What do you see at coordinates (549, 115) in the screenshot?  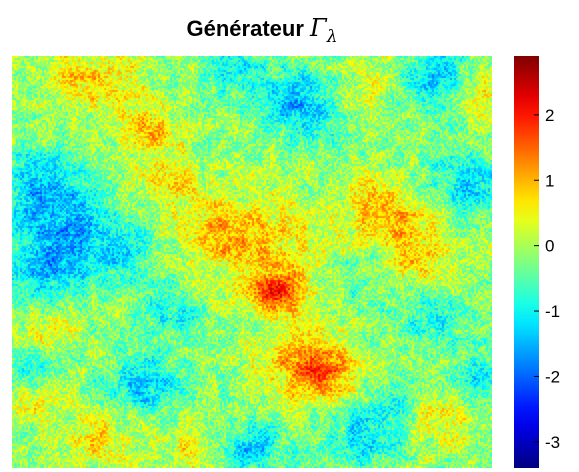 I see `colorbar-tick-label: 2` at bounding box center [549, 115].